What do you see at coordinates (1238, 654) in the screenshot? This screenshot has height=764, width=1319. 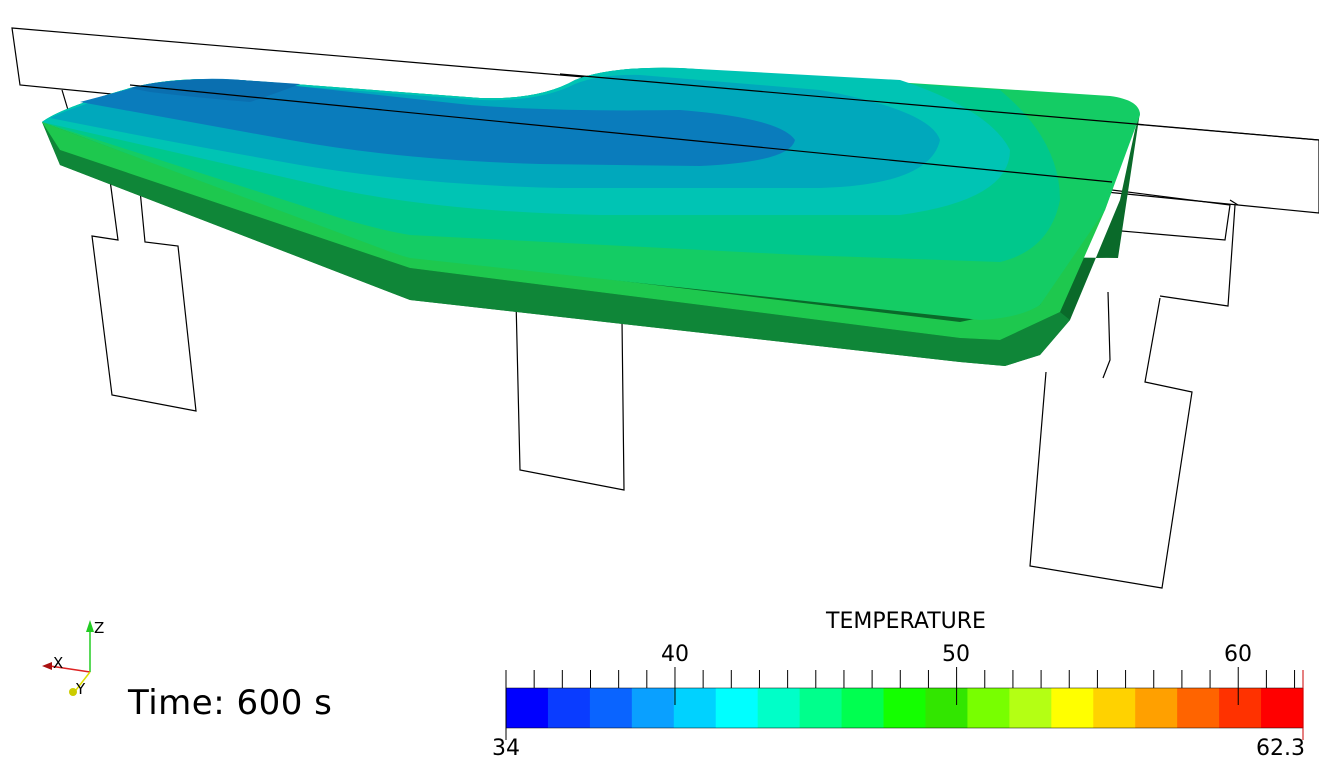 I see `colorbar-tick-label: 60` at bounding box center [1238, 654].